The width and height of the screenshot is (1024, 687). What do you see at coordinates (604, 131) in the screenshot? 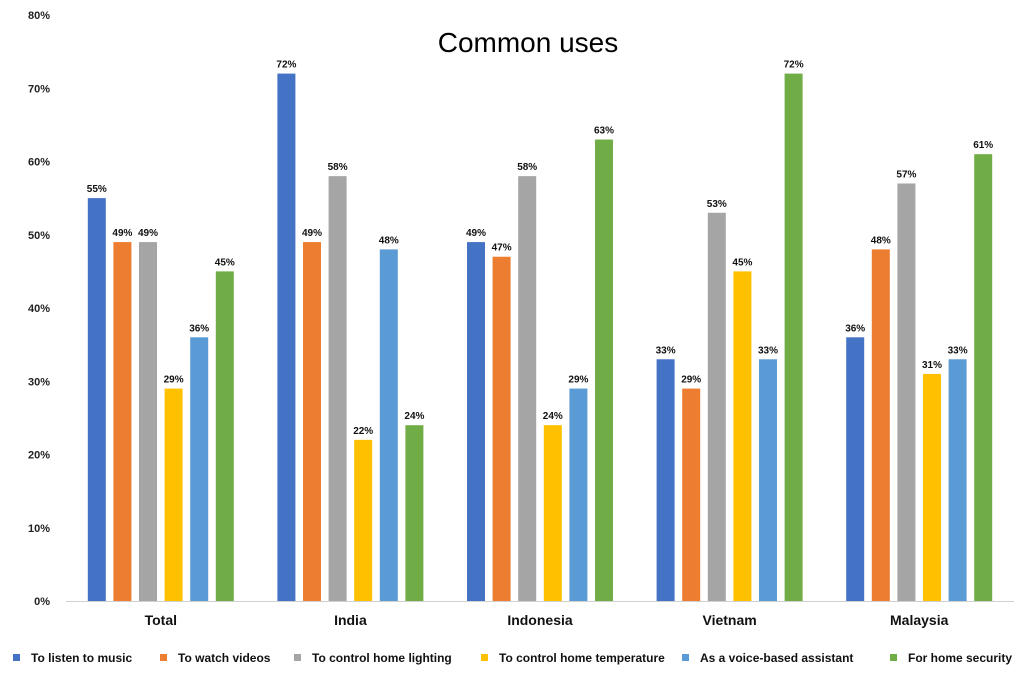
I see `data-label: 63%` at bounding box center [604, 131].